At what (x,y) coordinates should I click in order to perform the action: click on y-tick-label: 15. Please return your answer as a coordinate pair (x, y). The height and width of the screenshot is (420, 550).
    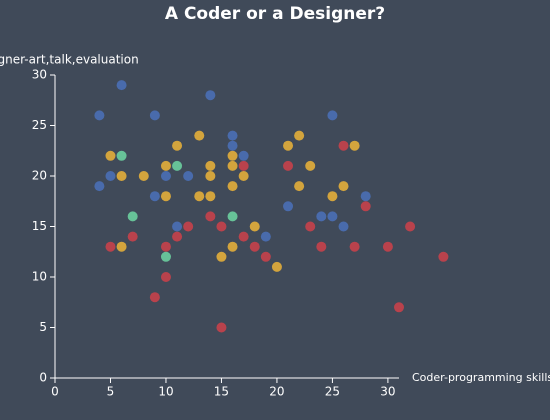
    Looking at the image, I should click on (39, 226).